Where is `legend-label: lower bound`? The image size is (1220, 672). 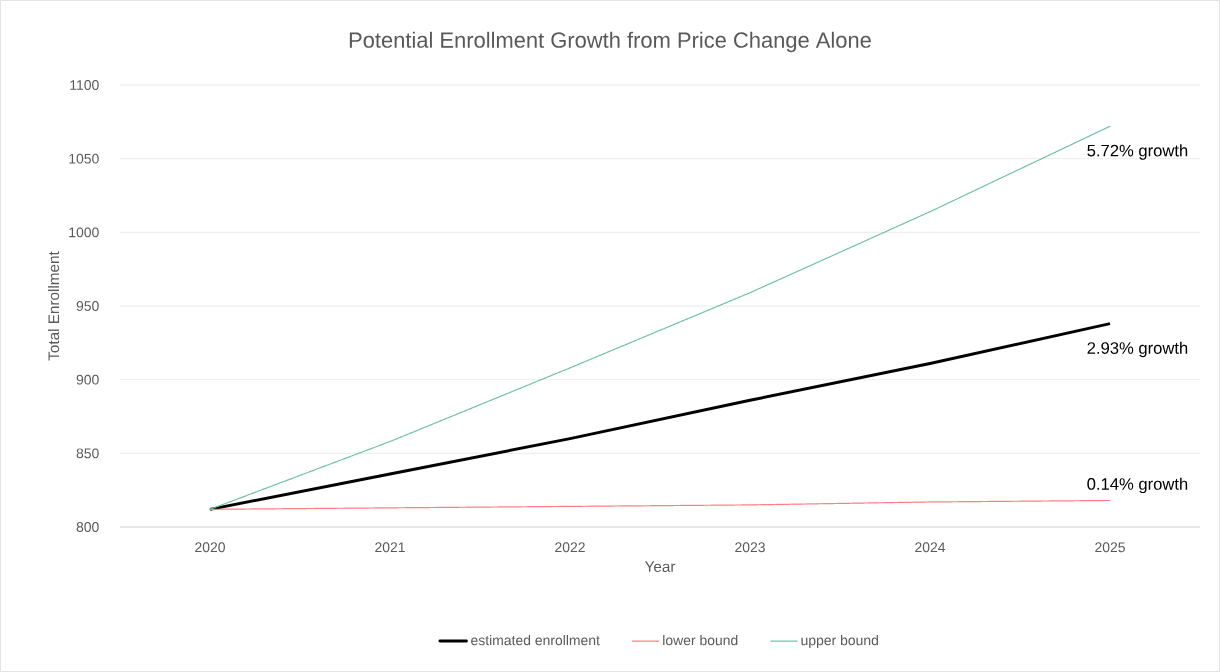
legend-label: lower bound is located at coordinates (700, 640).